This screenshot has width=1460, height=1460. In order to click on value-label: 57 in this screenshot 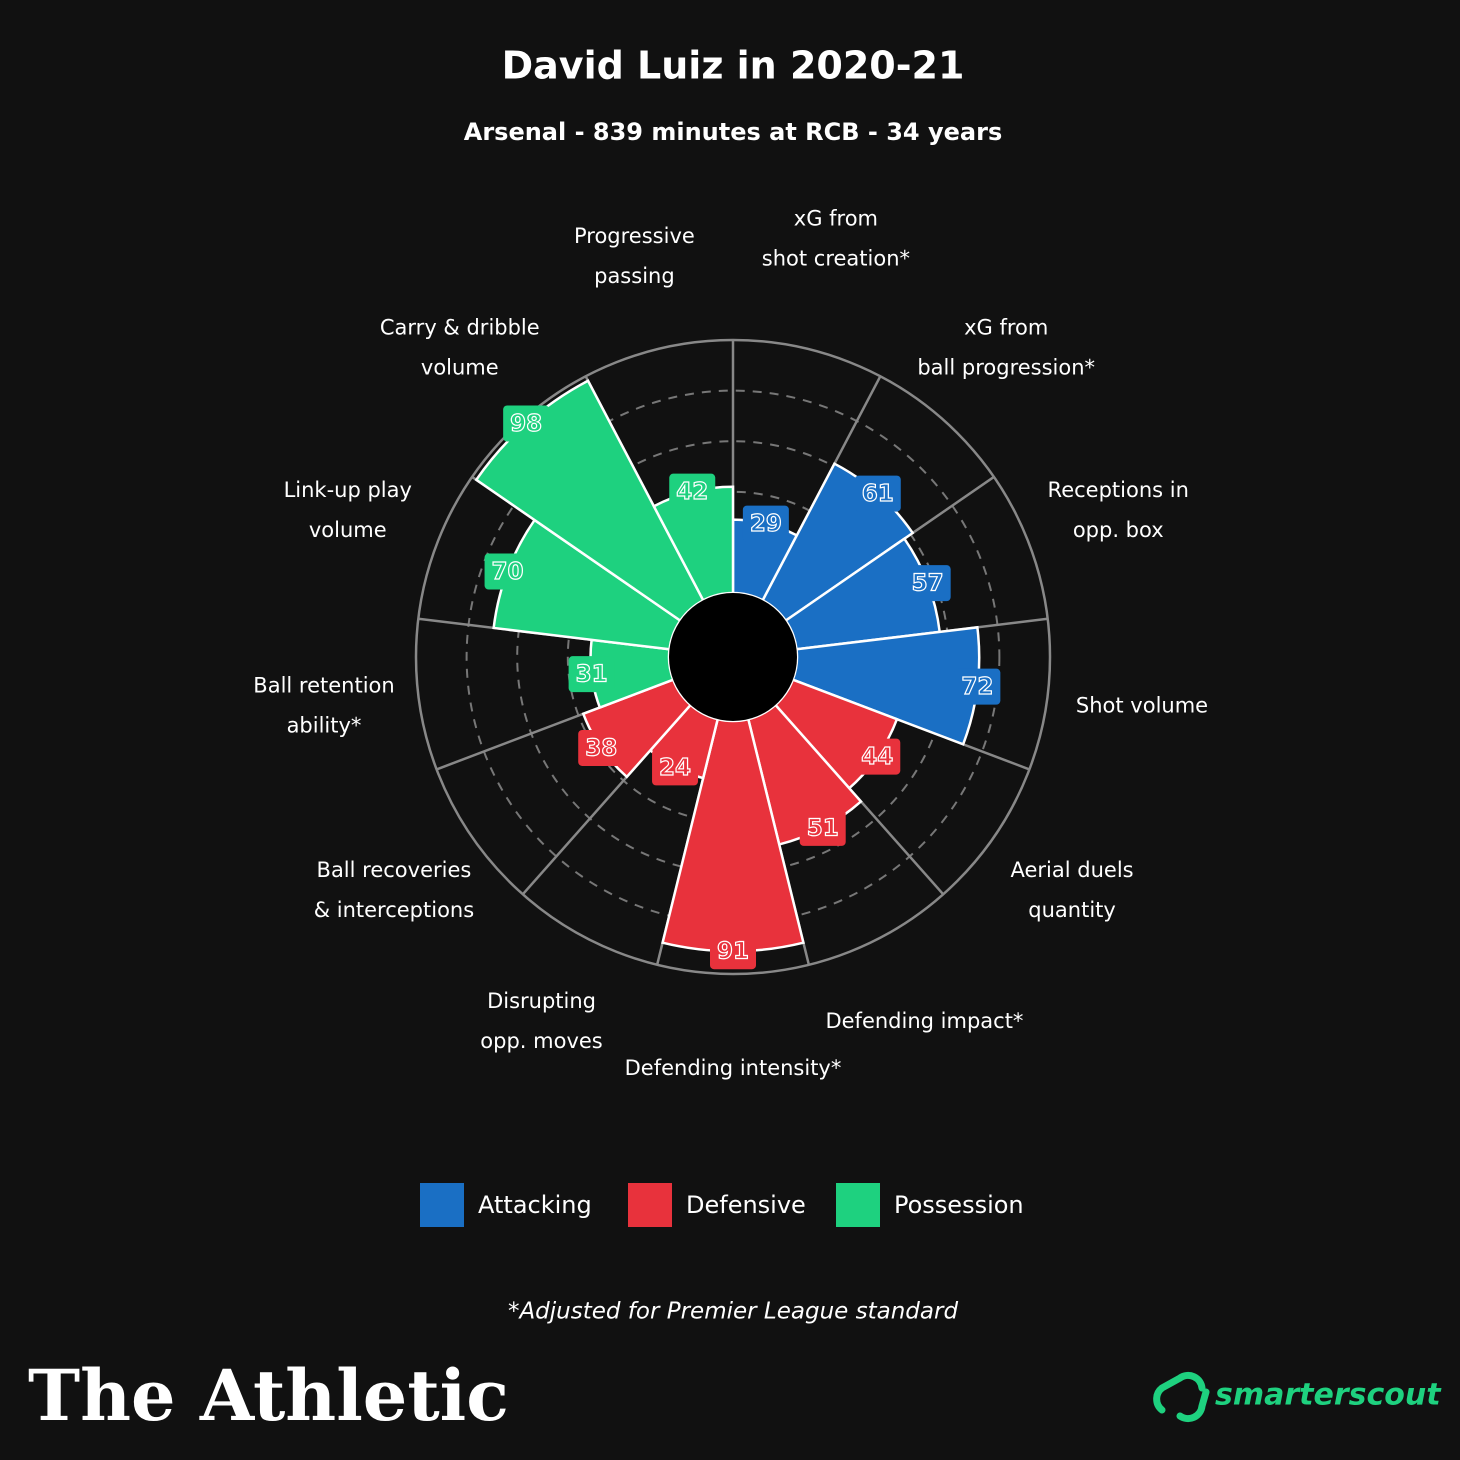, I will do `click(928, 584)`.